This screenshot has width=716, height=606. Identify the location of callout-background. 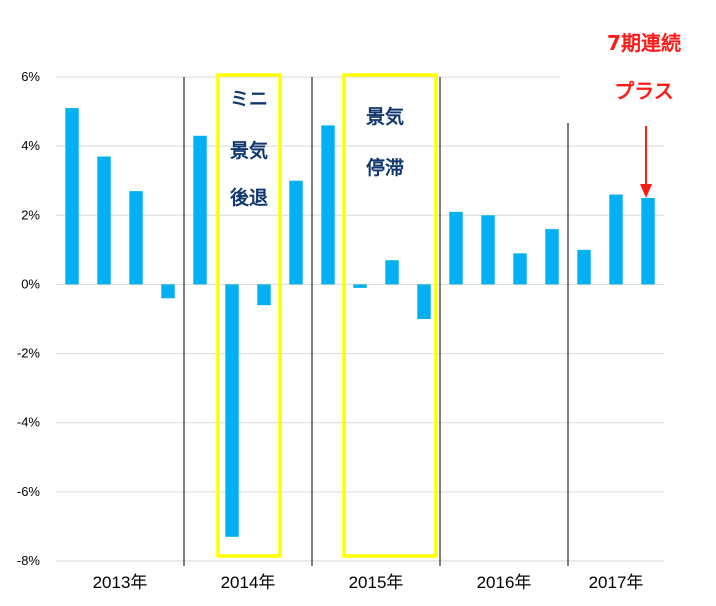
(630, 71).